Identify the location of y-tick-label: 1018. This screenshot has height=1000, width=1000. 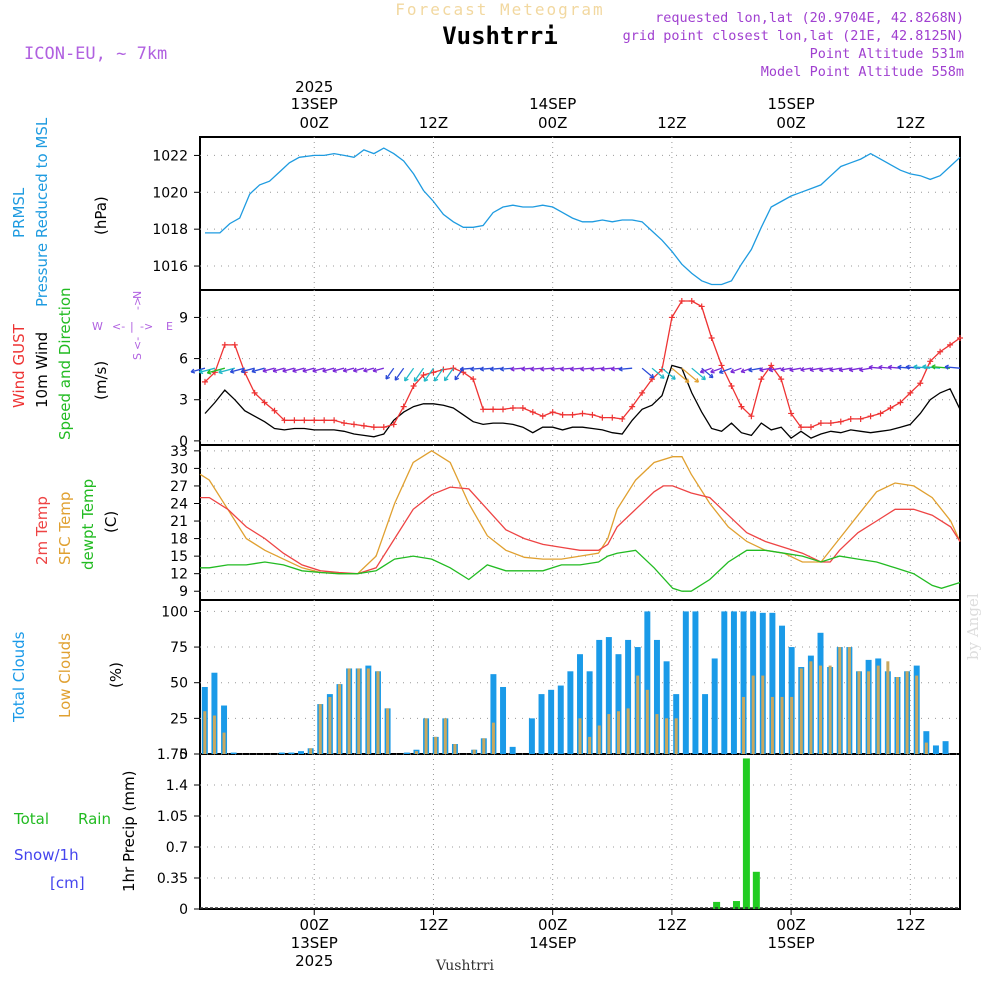
(170, 230).